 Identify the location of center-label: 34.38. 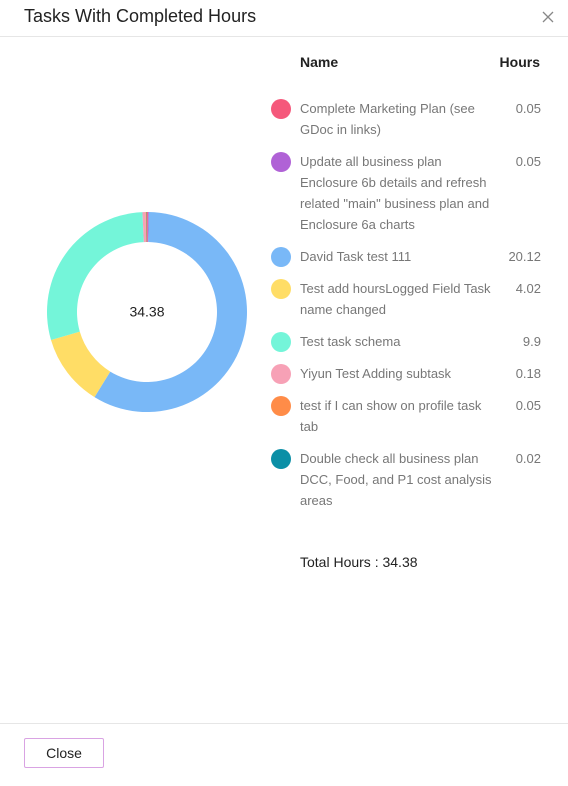
(146, 312).